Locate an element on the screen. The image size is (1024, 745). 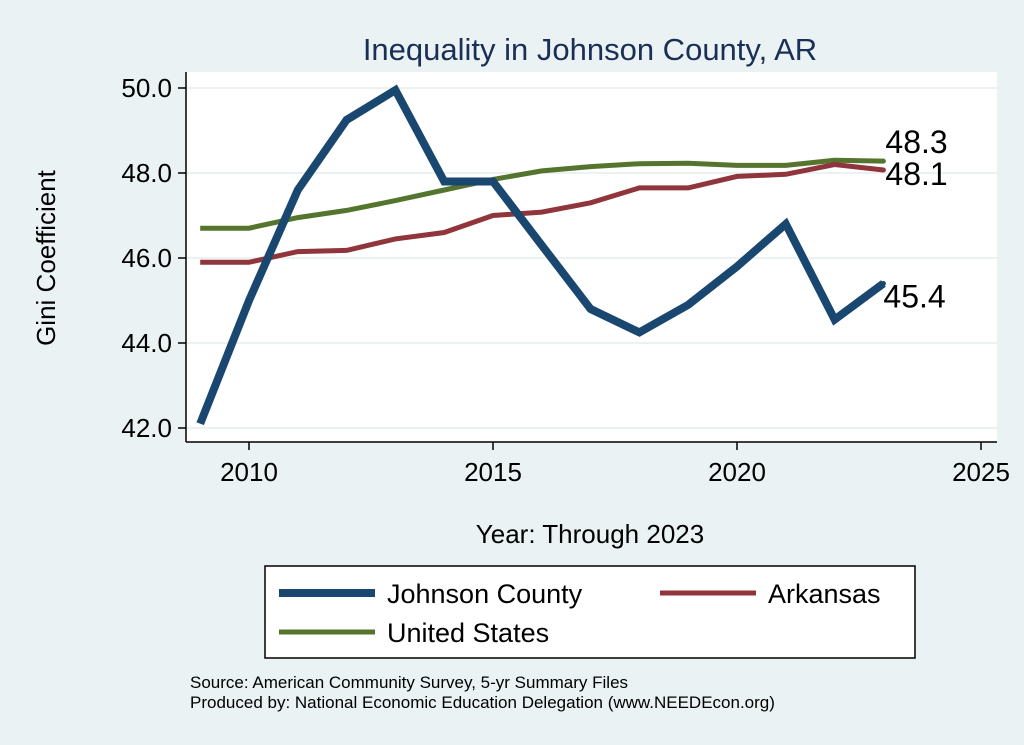
y-axis-title: Gini Coefficient is located at coordinates (46, 257).